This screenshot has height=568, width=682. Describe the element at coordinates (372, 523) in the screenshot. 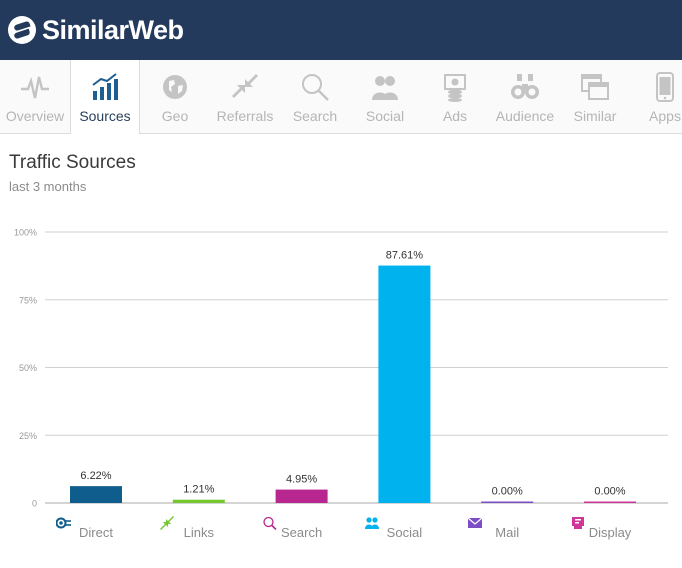

I see `social-icon` at that location.